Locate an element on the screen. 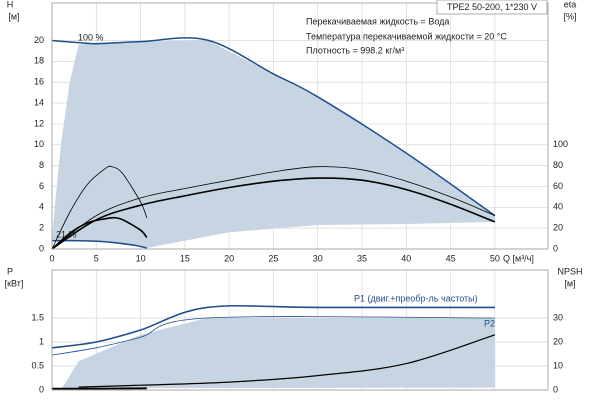 The width and height of the screenshot is (600, 400). x-tick-label: 15 is located at coordinates (185, 258).